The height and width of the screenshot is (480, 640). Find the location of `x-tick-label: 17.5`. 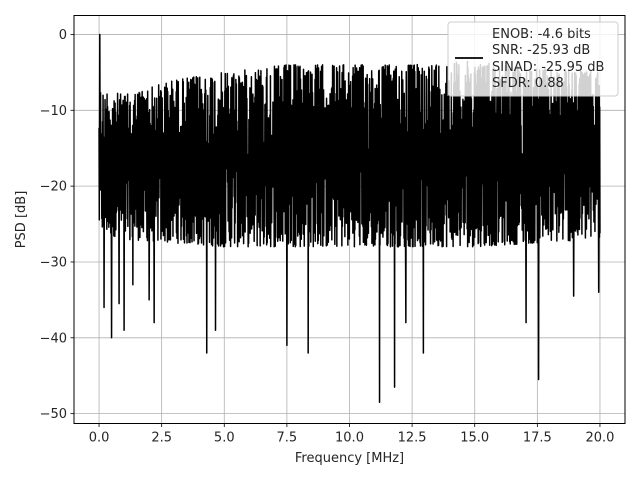

x-tick-label: 17.5 is located at coordinates (537, 438).